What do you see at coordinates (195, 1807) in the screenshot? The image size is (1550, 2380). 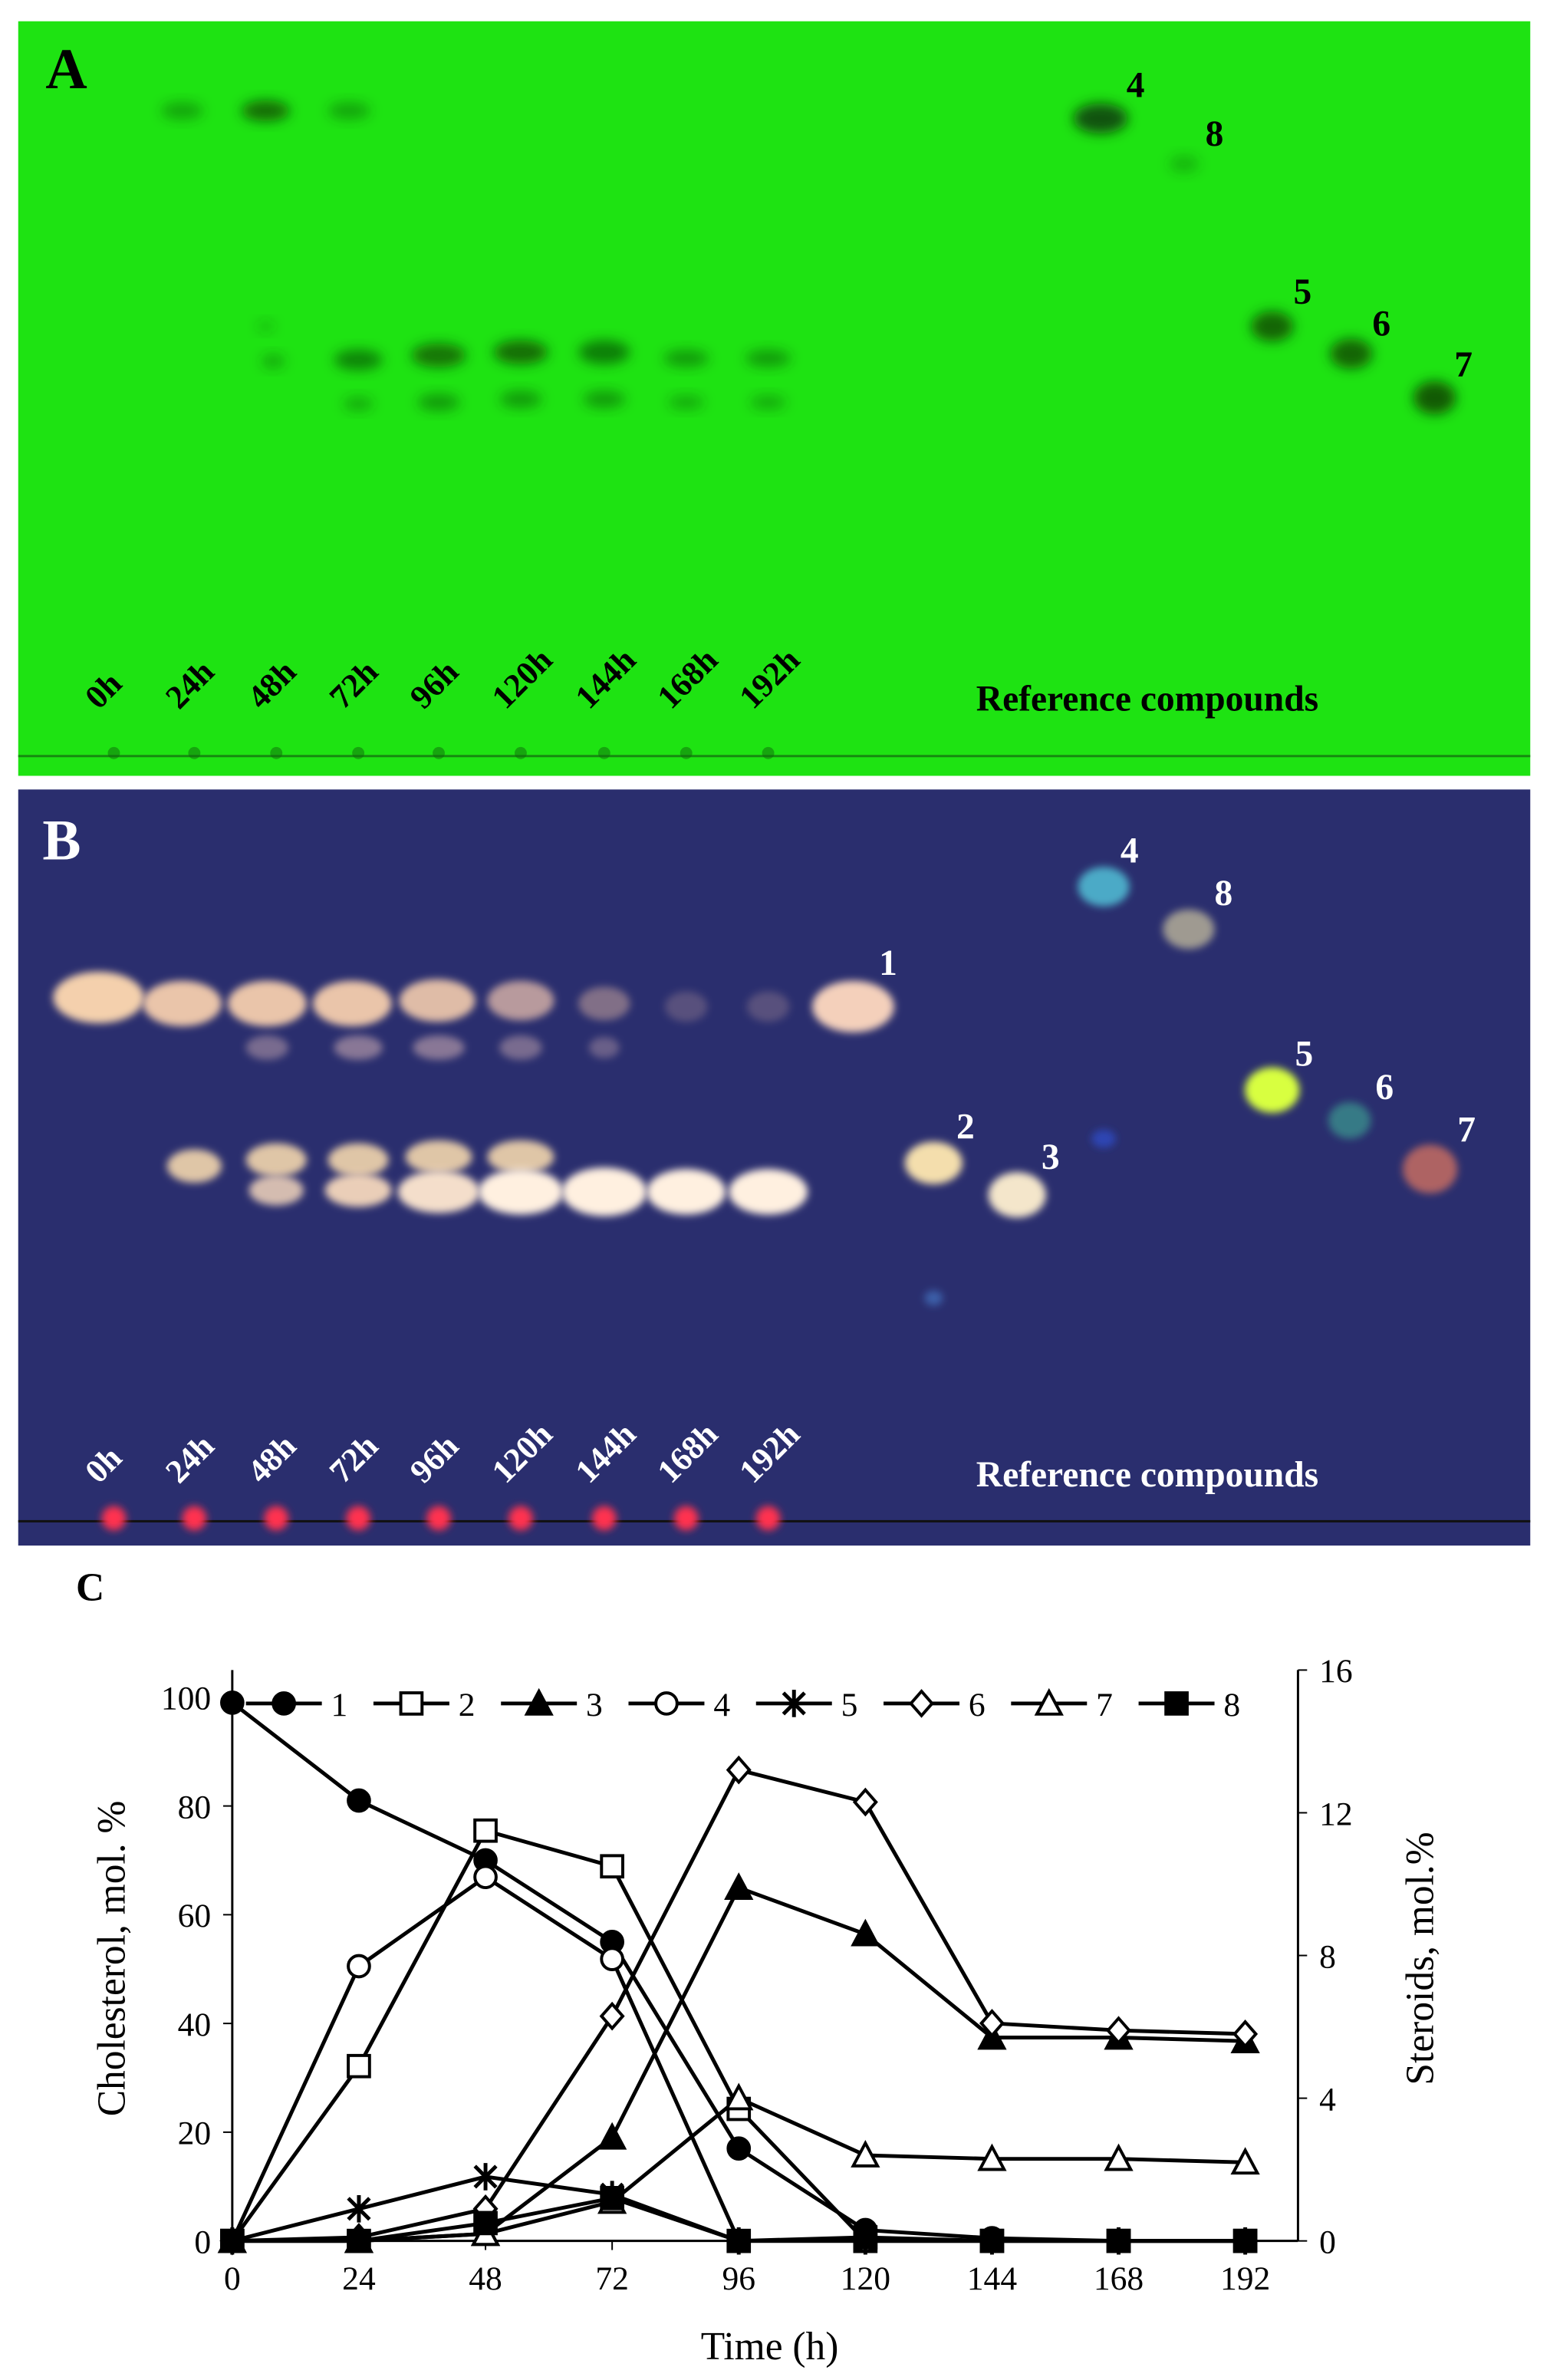 I see `y-tick-label: 80` at bounding box center [195, 1807].